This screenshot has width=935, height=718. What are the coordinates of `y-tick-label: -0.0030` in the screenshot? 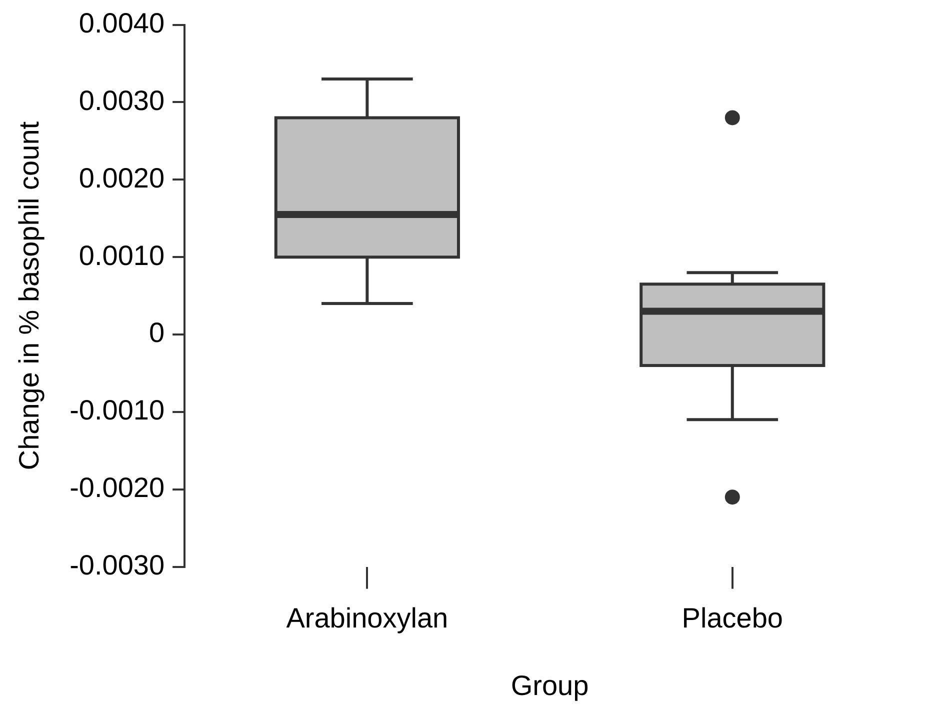 It's located at (117, 565).